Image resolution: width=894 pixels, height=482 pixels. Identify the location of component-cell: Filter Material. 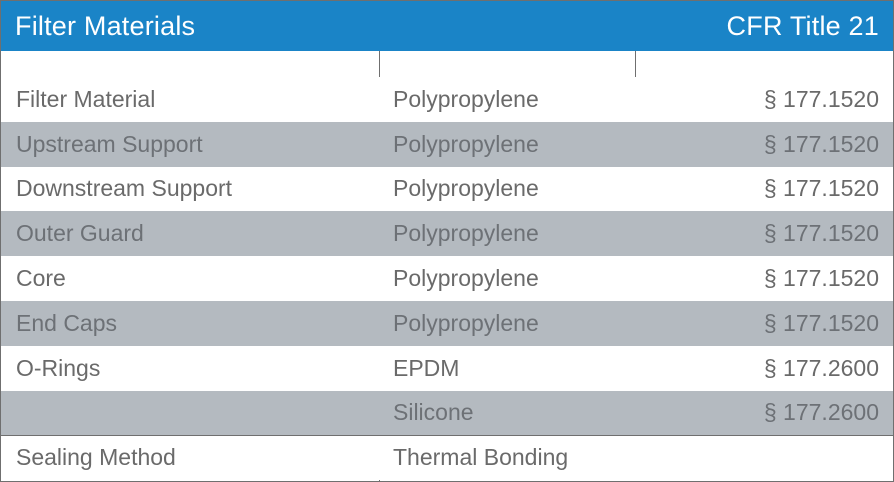
(86, 98).